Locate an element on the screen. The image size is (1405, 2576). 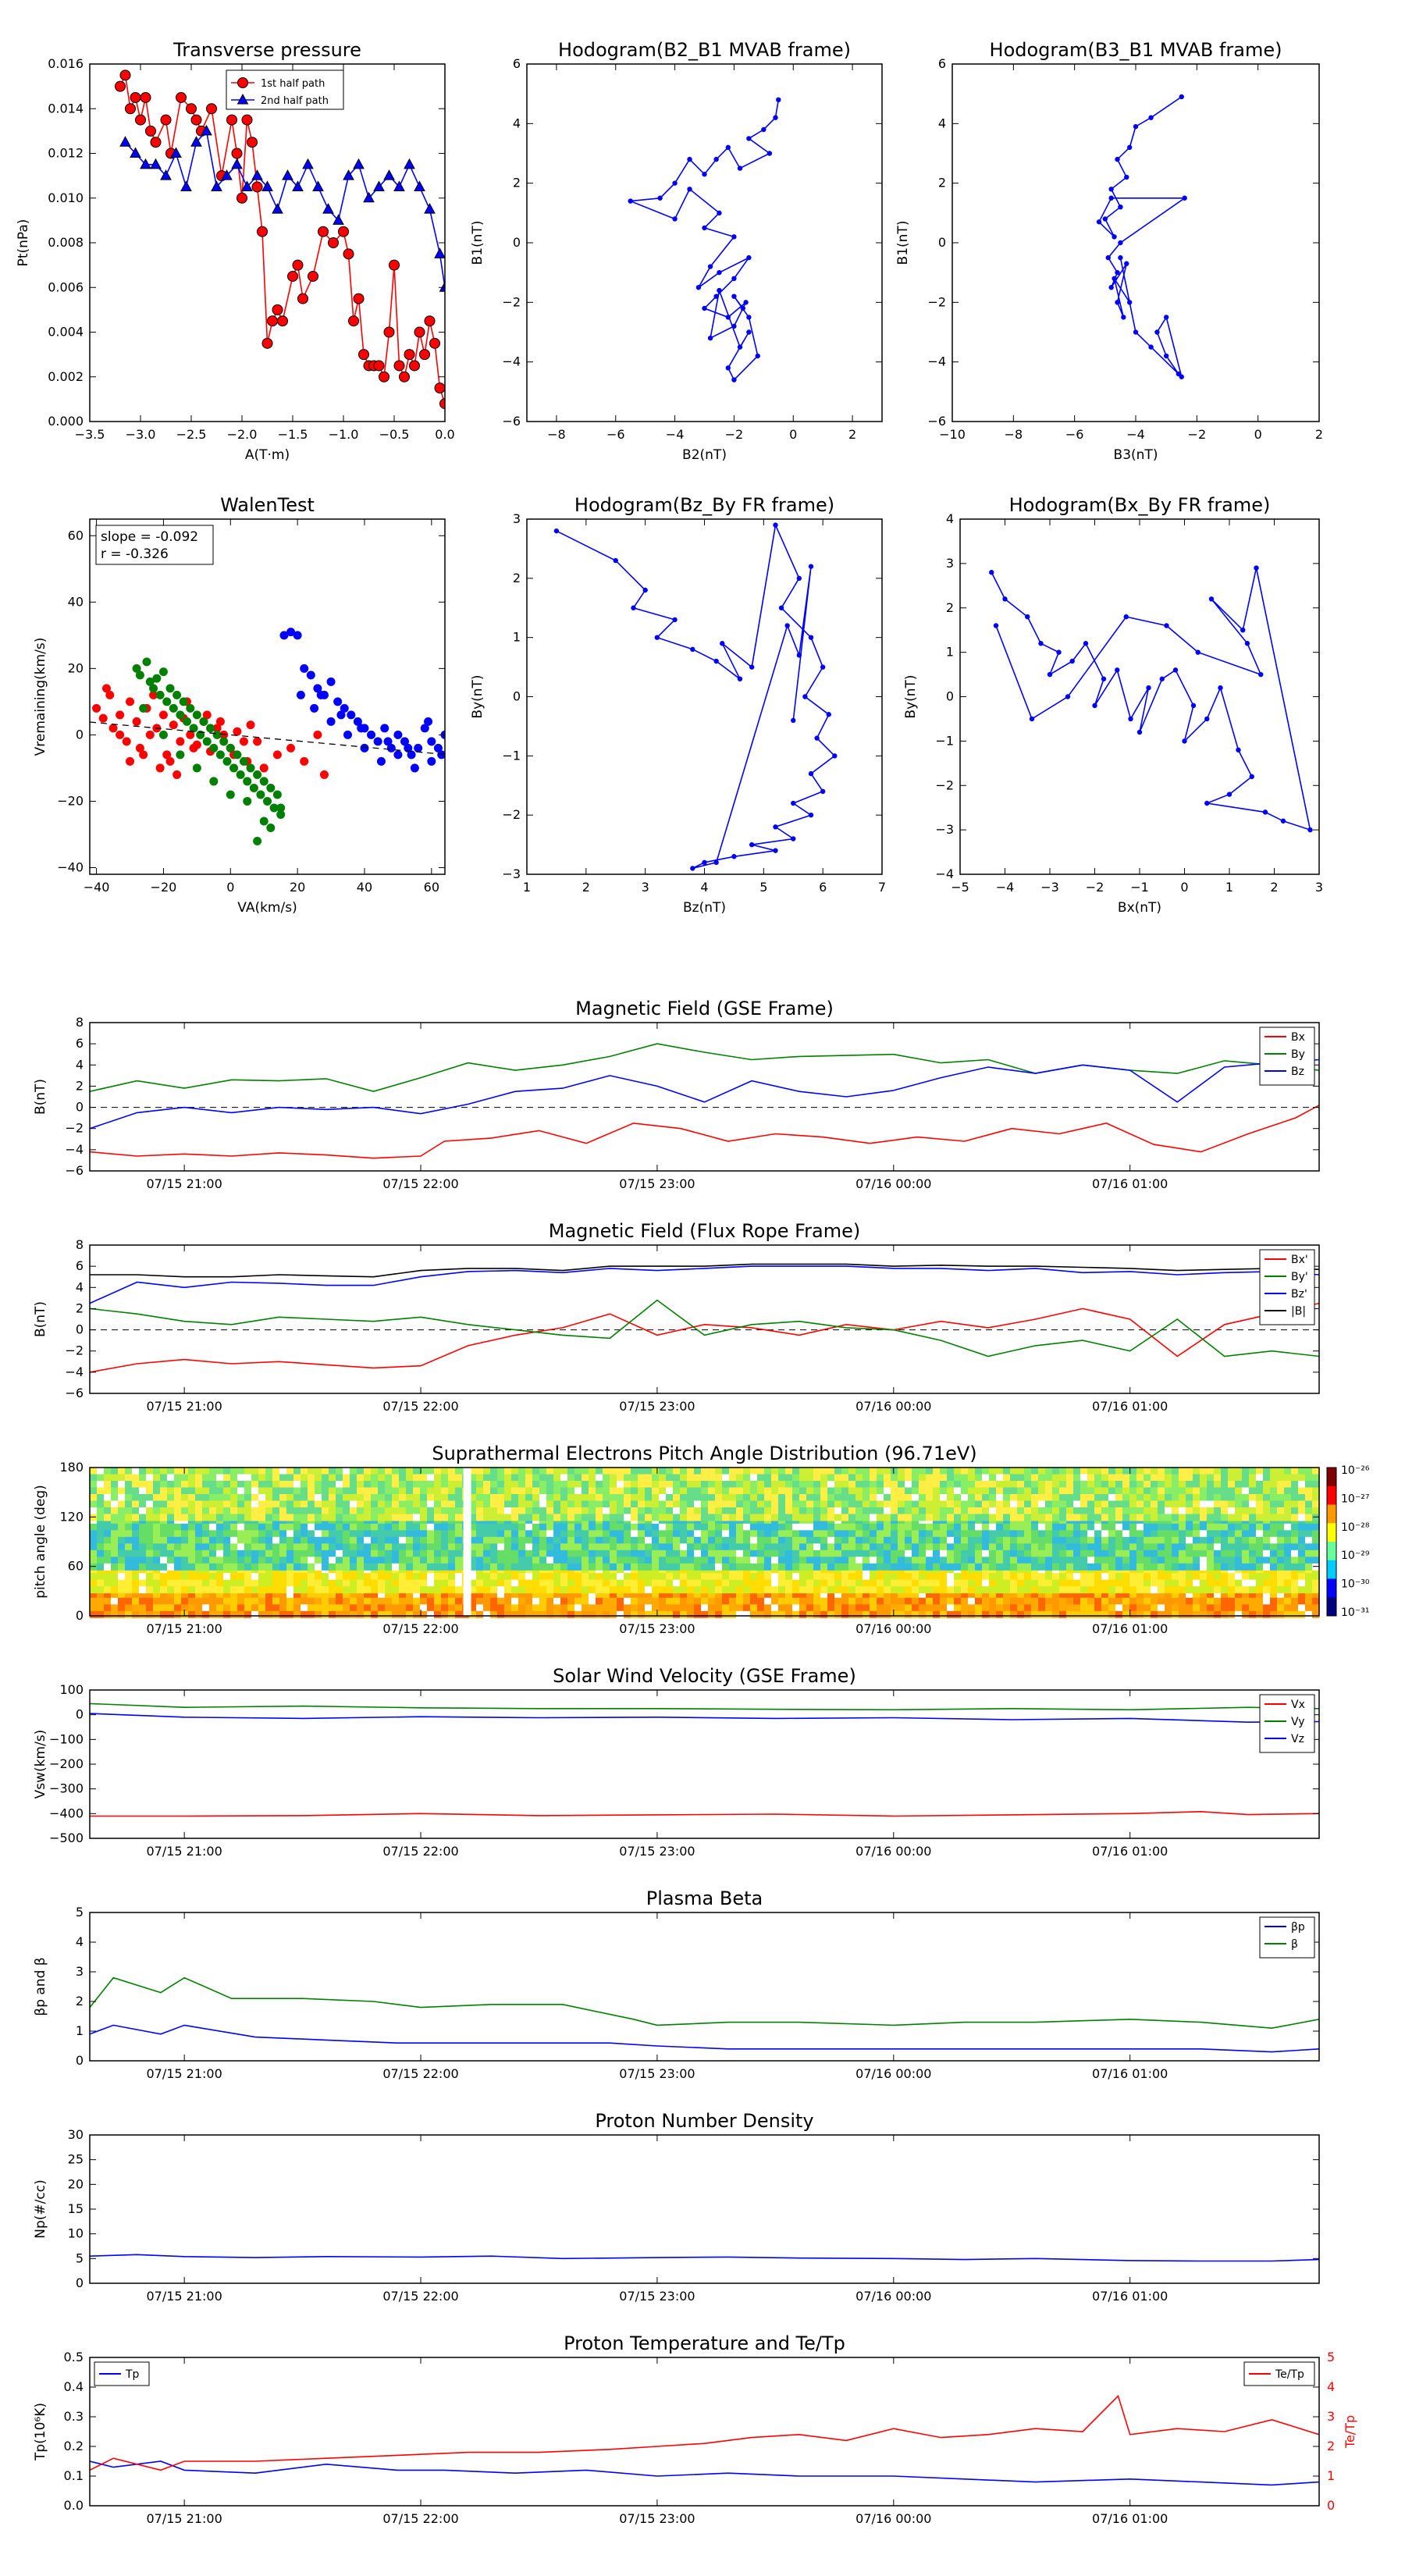
x-tick-label: 7 is located at coordinates (882, 888).